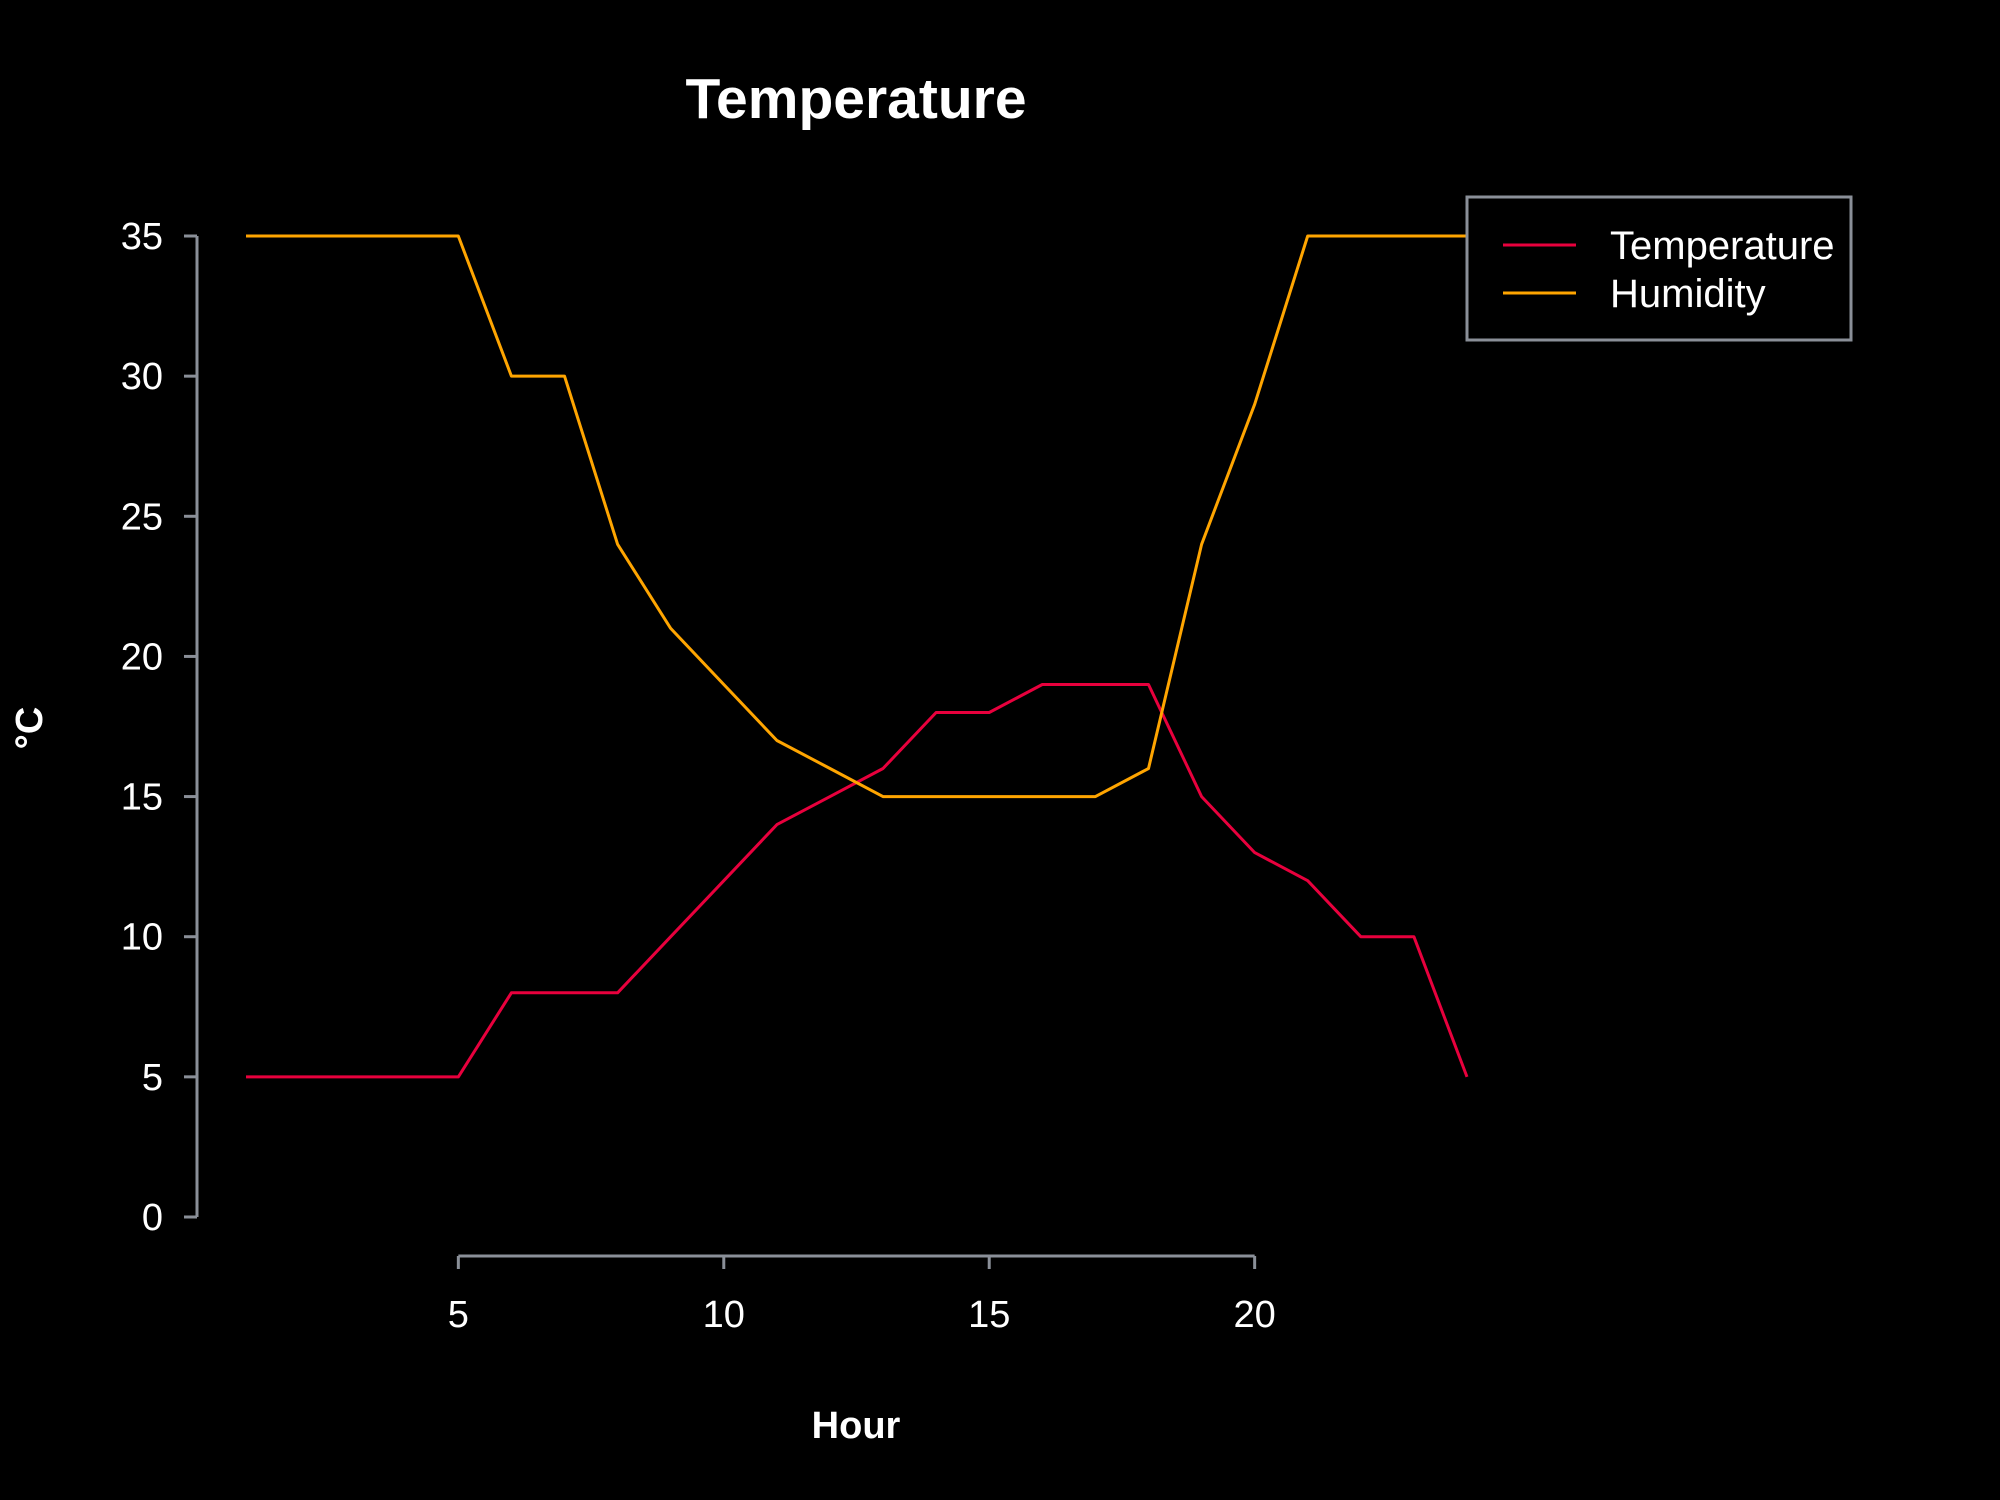 This screenshot has height=1500, width=2000. What do you see at coordinates (1688, 294) in the screenshot?
I see `legend-label-humidity: Humidity` at bounding box center [1688, 294].